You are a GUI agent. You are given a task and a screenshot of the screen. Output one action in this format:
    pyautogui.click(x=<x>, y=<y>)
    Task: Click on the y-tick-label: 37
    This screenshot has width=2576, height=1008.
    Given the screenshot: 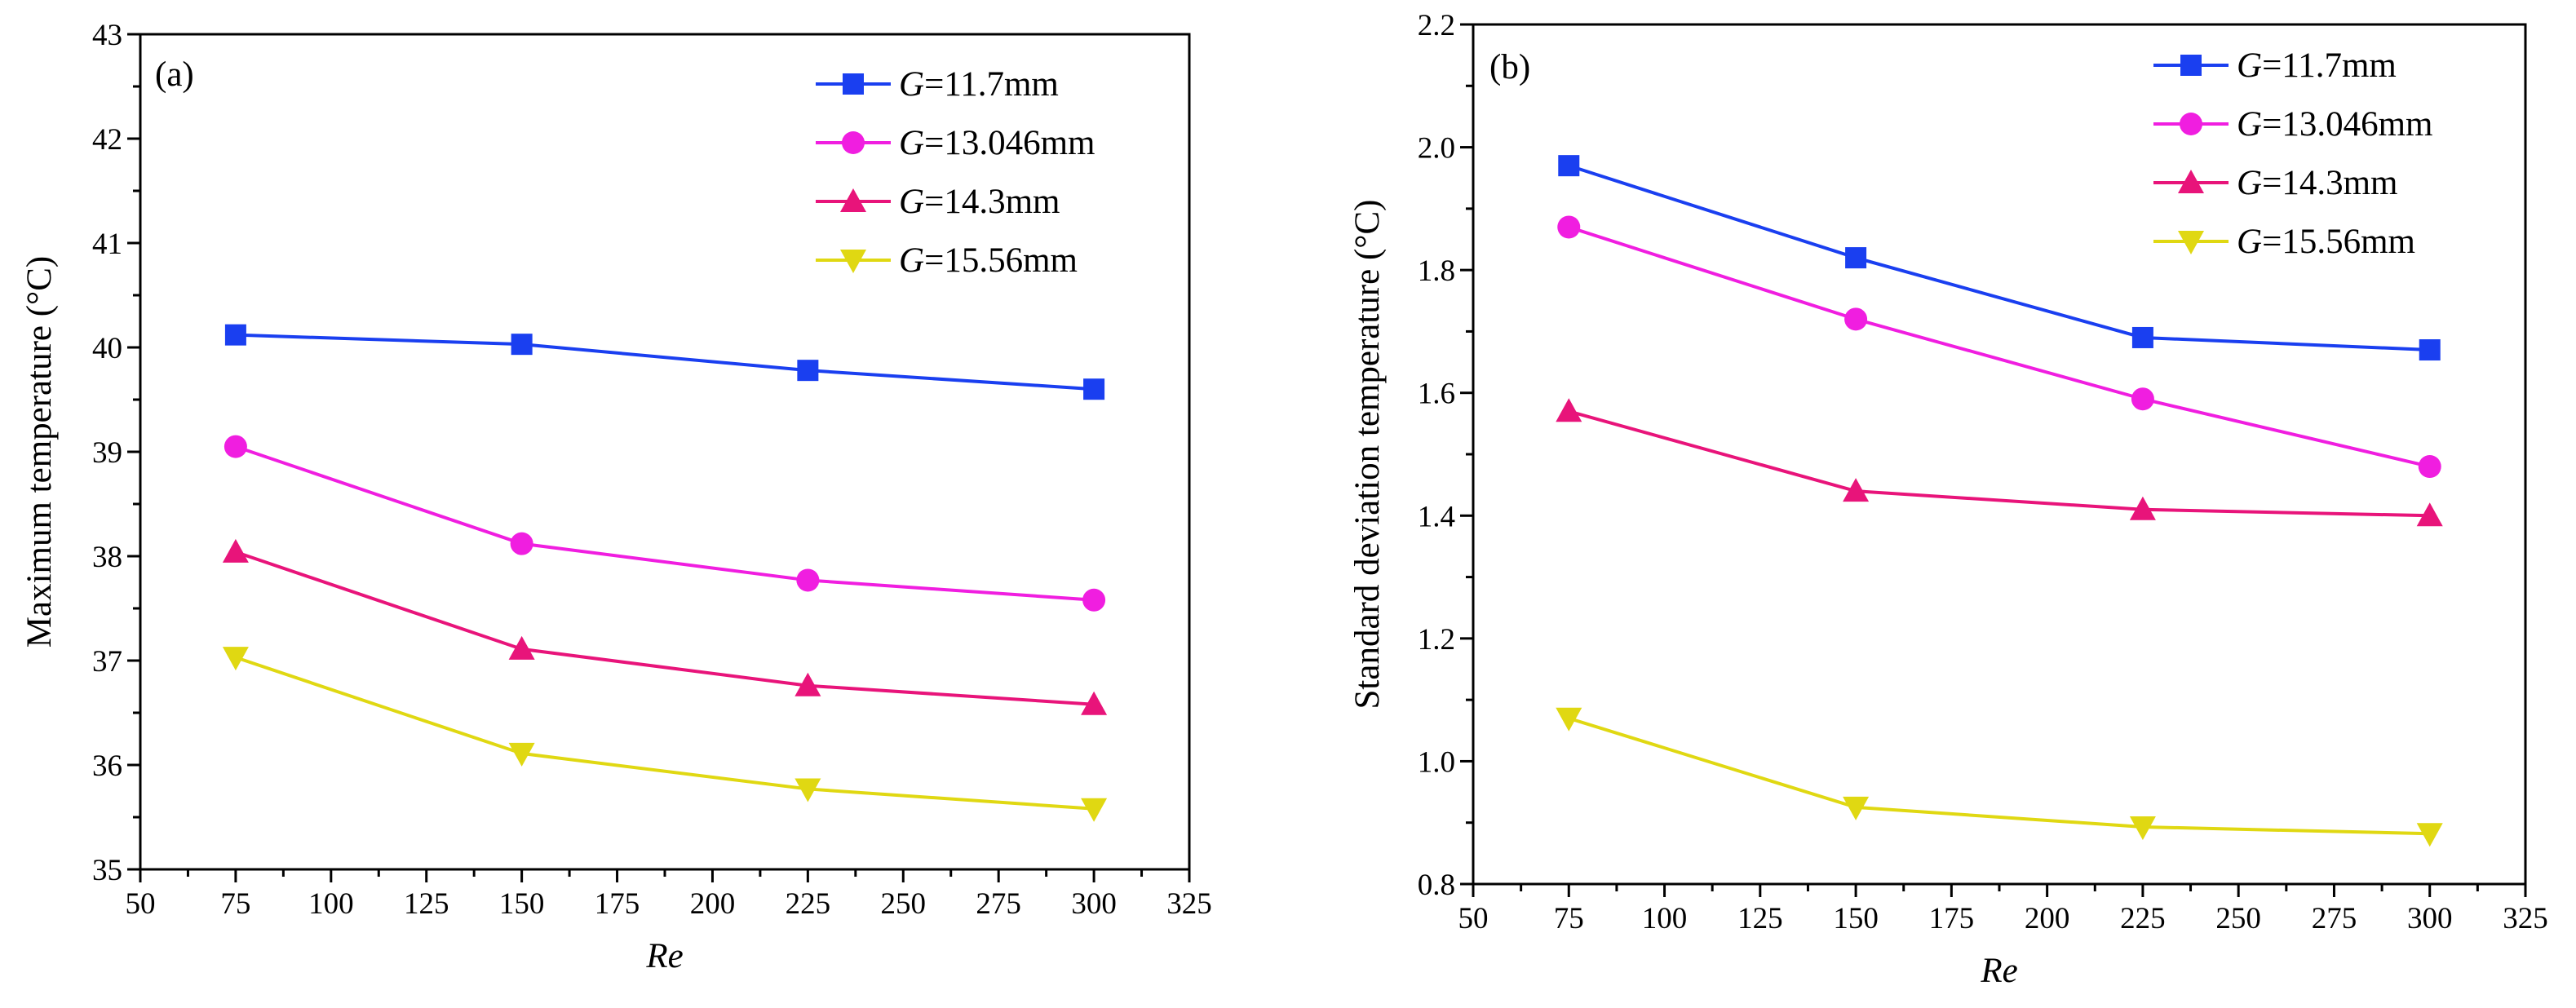 What is the action you would take?
    pyautogui.click(x=107, y=662)
    